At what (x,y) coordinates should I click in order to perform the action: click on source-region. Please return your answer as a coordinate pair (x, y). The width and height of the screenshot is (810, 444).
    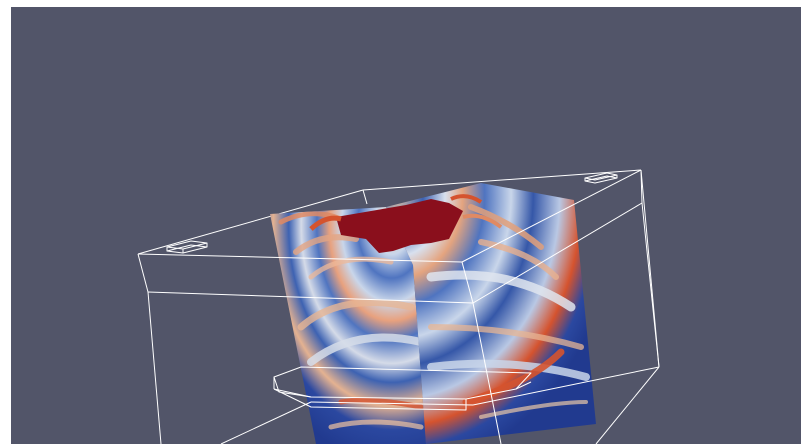
    Looking at the image, I should click on (406, 223).